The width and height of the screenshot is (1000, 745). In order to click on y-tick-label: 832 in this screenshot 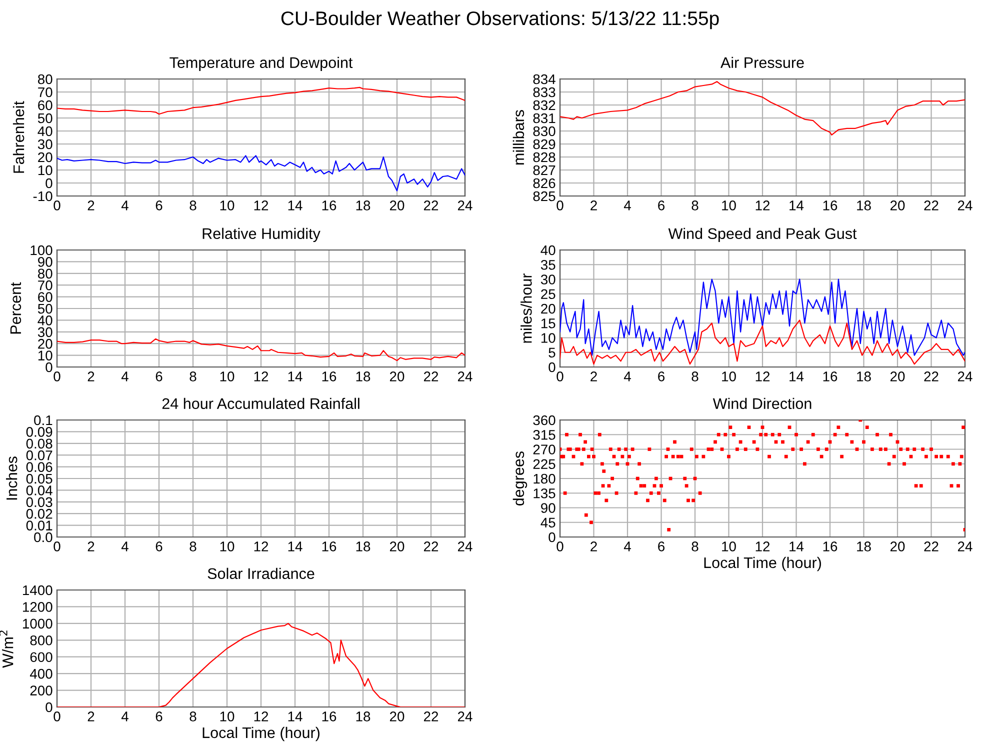, I will do `click(544, 105)`.